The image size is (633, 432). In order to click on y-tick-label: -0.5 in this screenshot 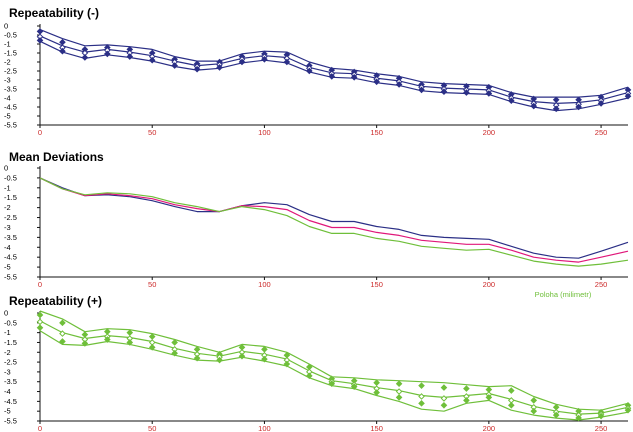, I will do `click(10, 35)`.